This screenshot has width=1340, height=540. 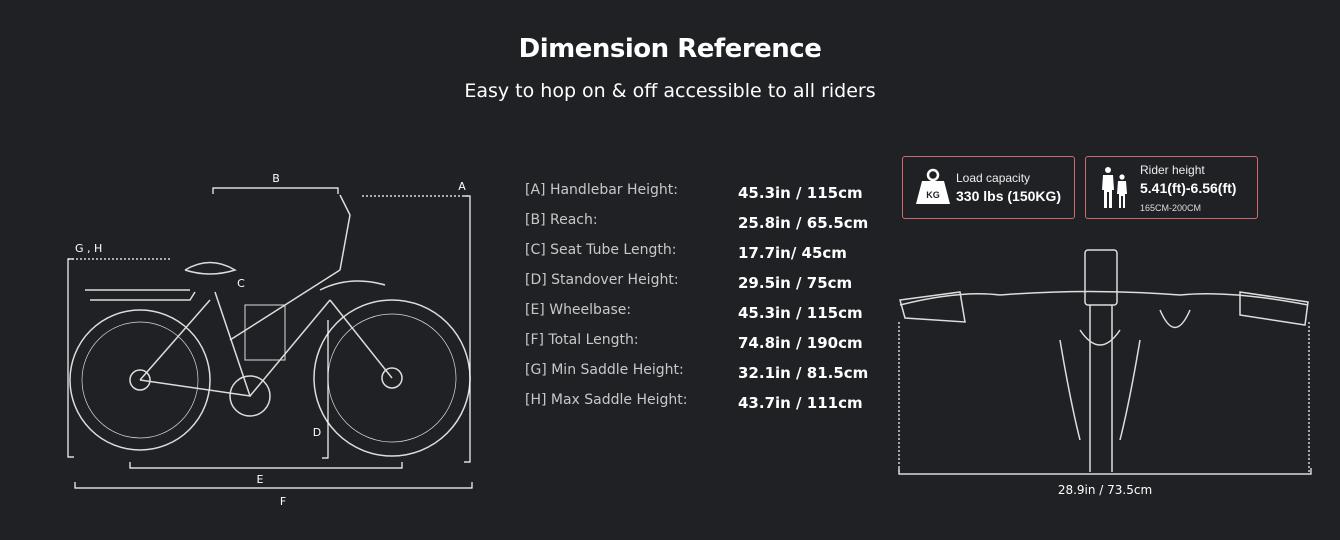 What do you see at coordinates (1105, 398) in the screenshot?
I see `front-dimension-lines` at bounding box center [1105, 398].